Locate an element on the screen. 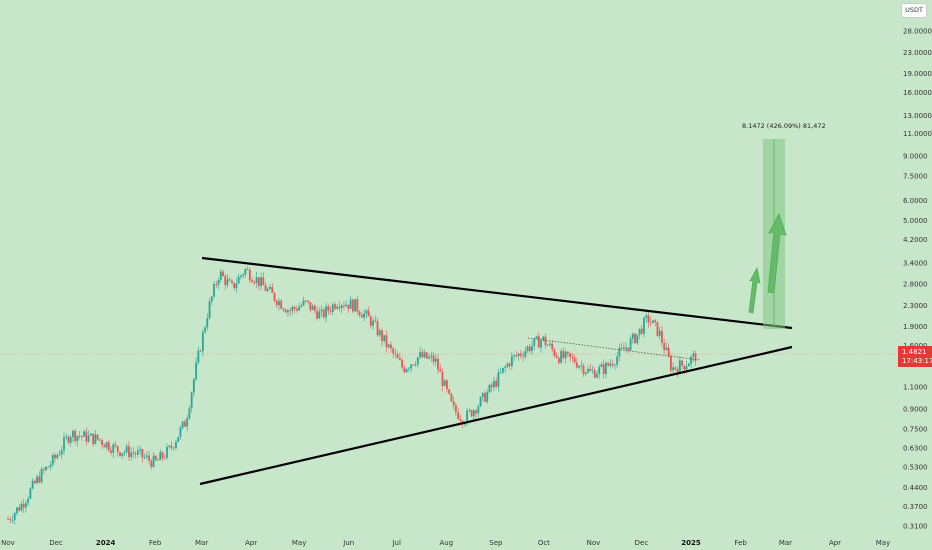 The width and height of the screenshot is (932, 550). last-price-value: 1.4821 is located at coordinates (914, 352).